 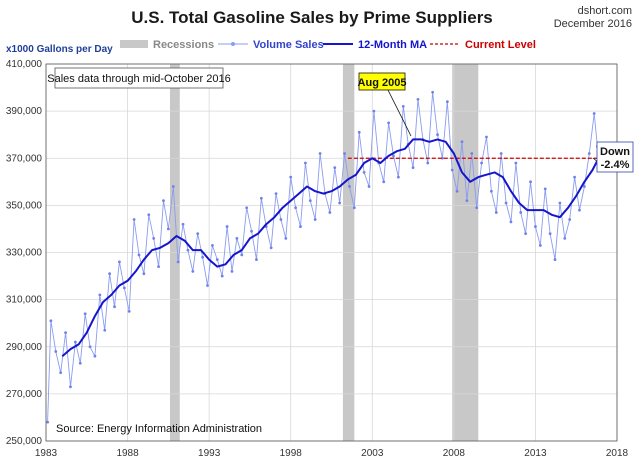 What do you see at coordinates (138, 79) in the screenshot?
I see `data-note: Sales data through mid-October 2016` at bounding box center [138, 79].